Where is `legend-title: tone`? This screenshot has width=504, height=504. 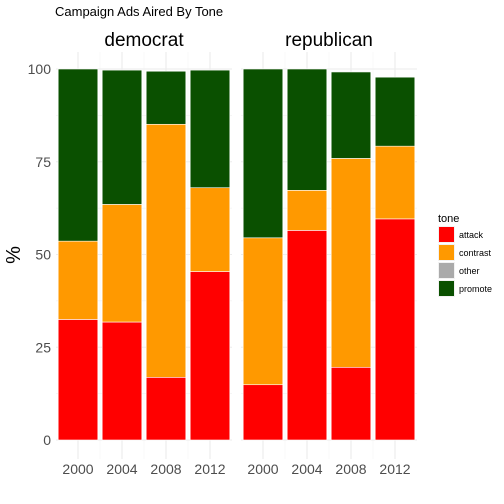 legend-title: tone is located at coordinates (448, 219).